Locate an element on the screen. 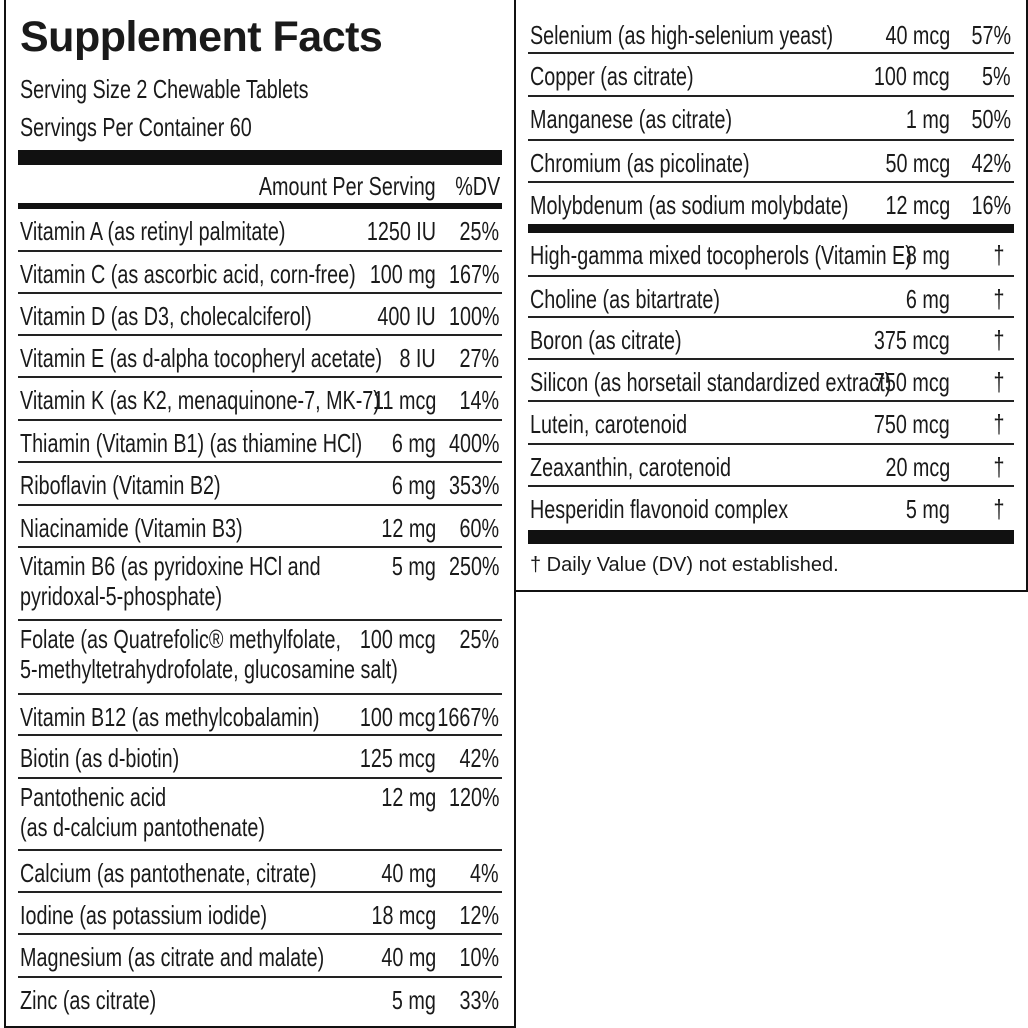 Image resolution: width=1028 pixels, height=1028 pixels. nutrient-amount: 20 mcg is located at coordinates (917, 467).